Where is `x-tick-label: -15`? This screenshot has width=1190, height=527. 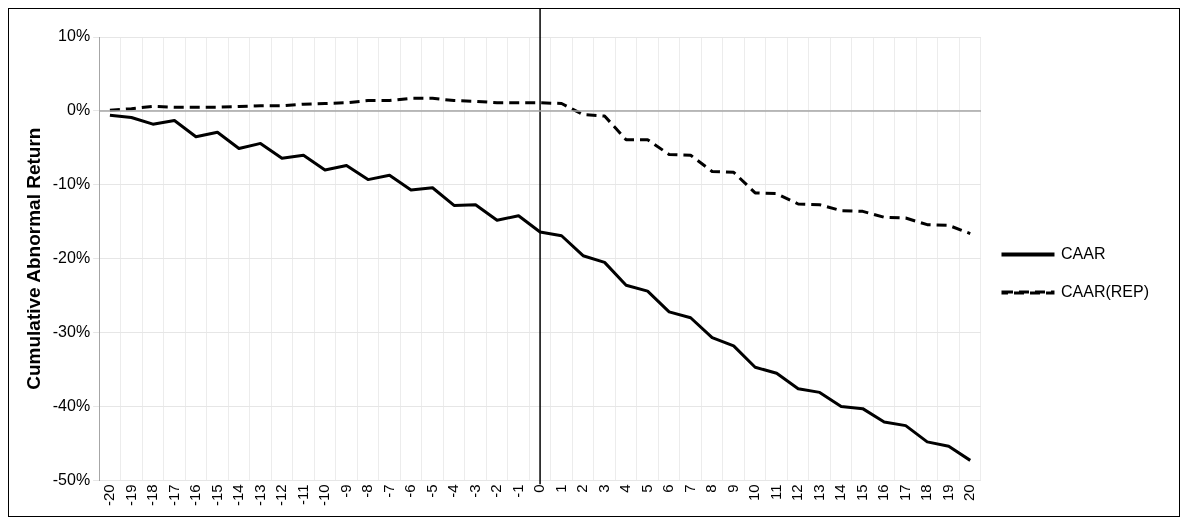 x-tick-label: -15 is located at coordinates (216, 495).